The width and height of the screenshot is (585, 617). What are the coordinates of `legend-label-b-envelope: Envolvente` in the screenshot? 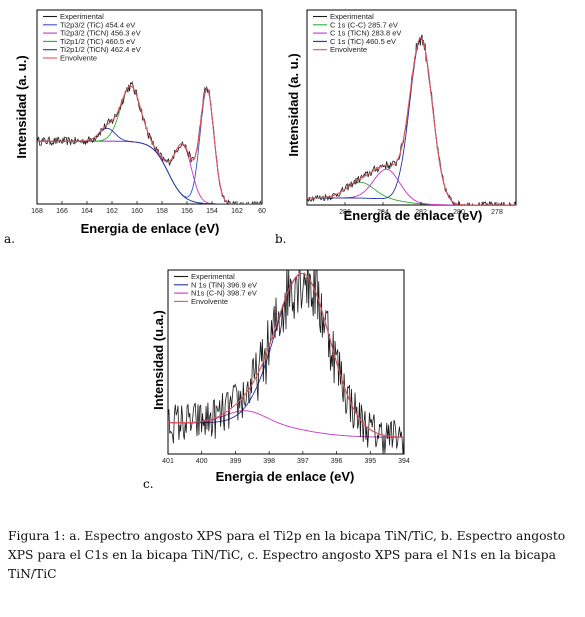 It's located at (348, 49).